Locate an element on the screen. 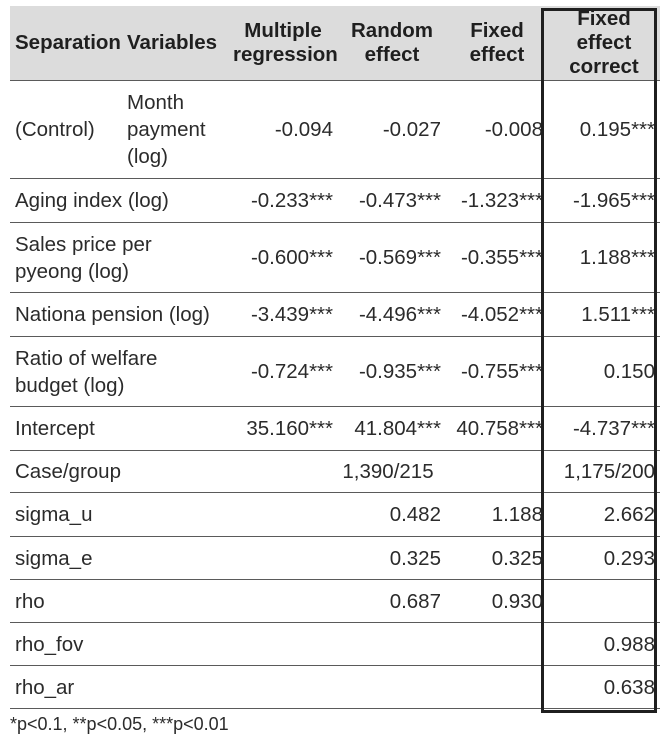 Image resolution: width=670 pixels, height=746 pixels. cell-fixed: -1.323*** is located at coordinates (497, 200).